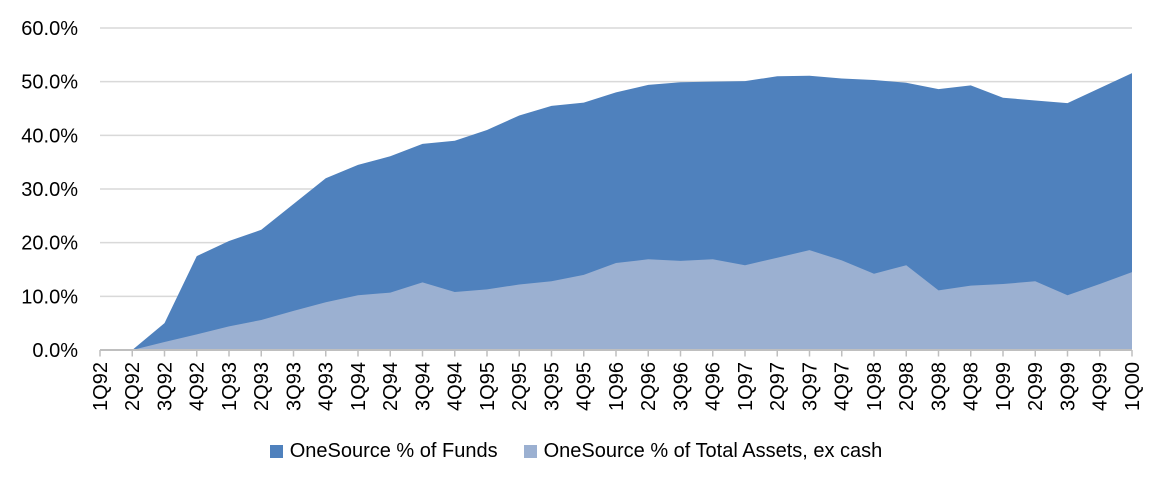 This screenshot has width=1152, height=496. What do you see at coordinates (49, 136) in the screenshot?
I see `y-axis-label: 40.0%` at bounding box center [49, 136].